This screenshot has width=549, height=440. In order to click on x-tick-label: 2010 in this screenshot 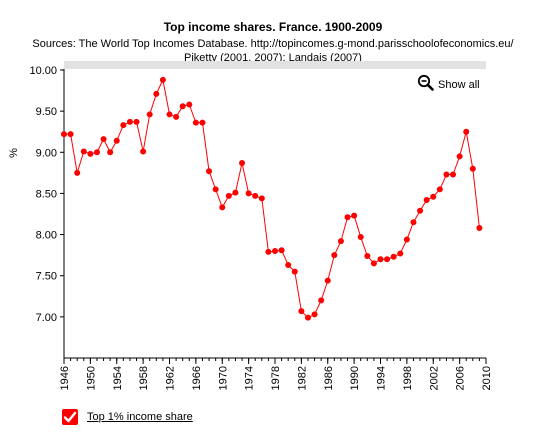, I will do `click(487, 378)`.